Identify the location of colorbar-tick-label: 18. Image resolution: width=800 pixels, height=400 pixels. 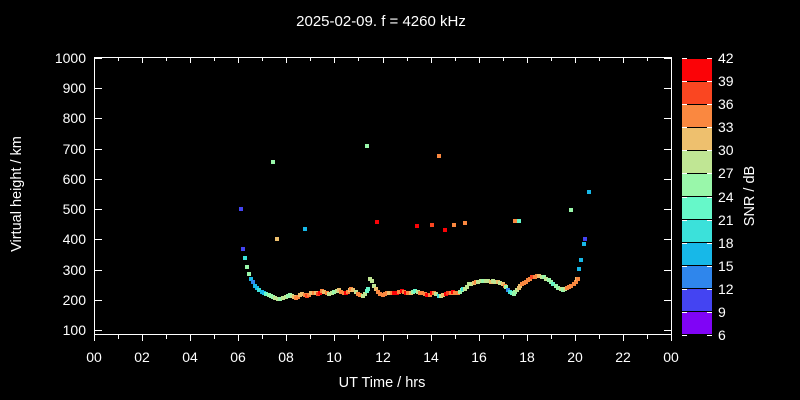
(726, 243).